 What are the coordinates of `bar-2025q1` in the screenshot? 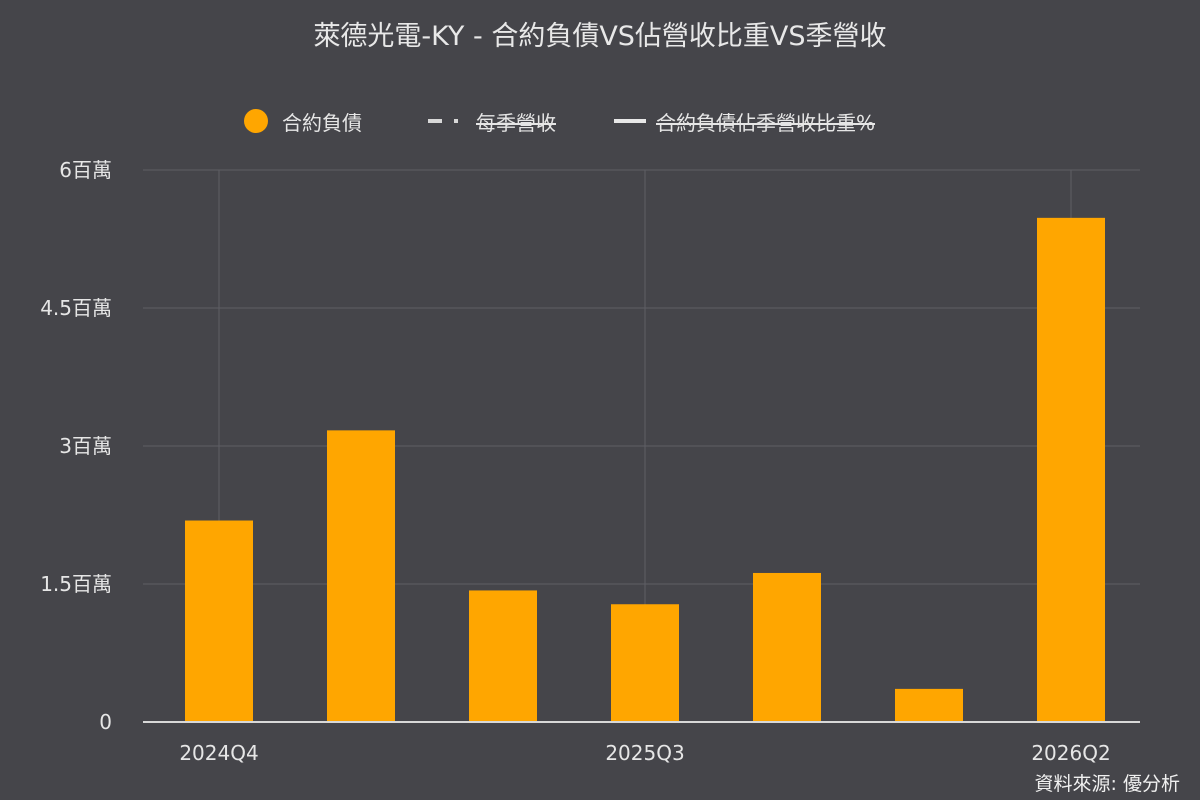 It's located at (361, 576).